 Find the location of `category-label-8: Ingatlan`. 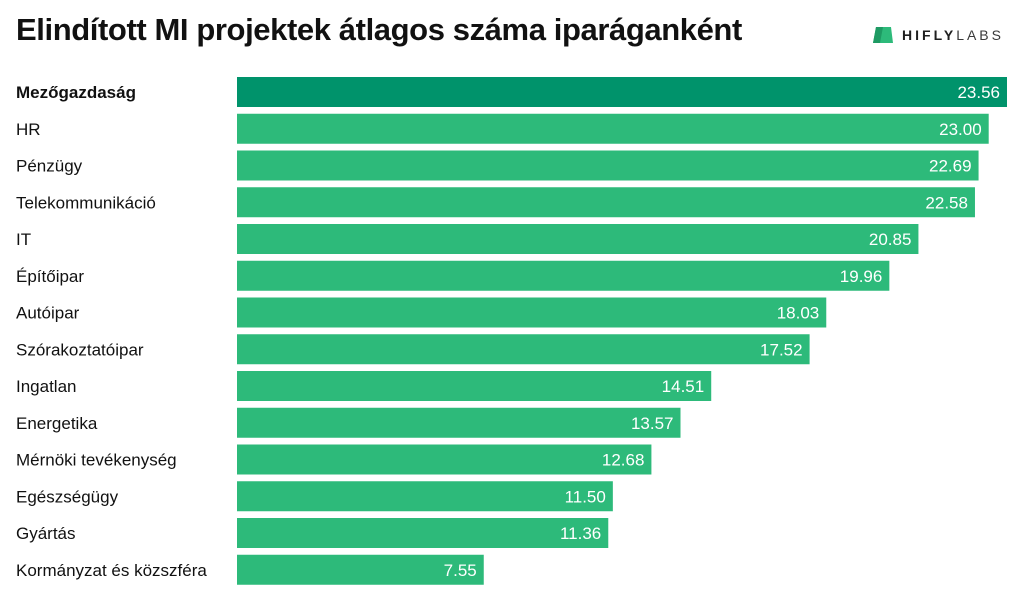

category-label-8: Ingatlan is located at coordinates (46, 386).